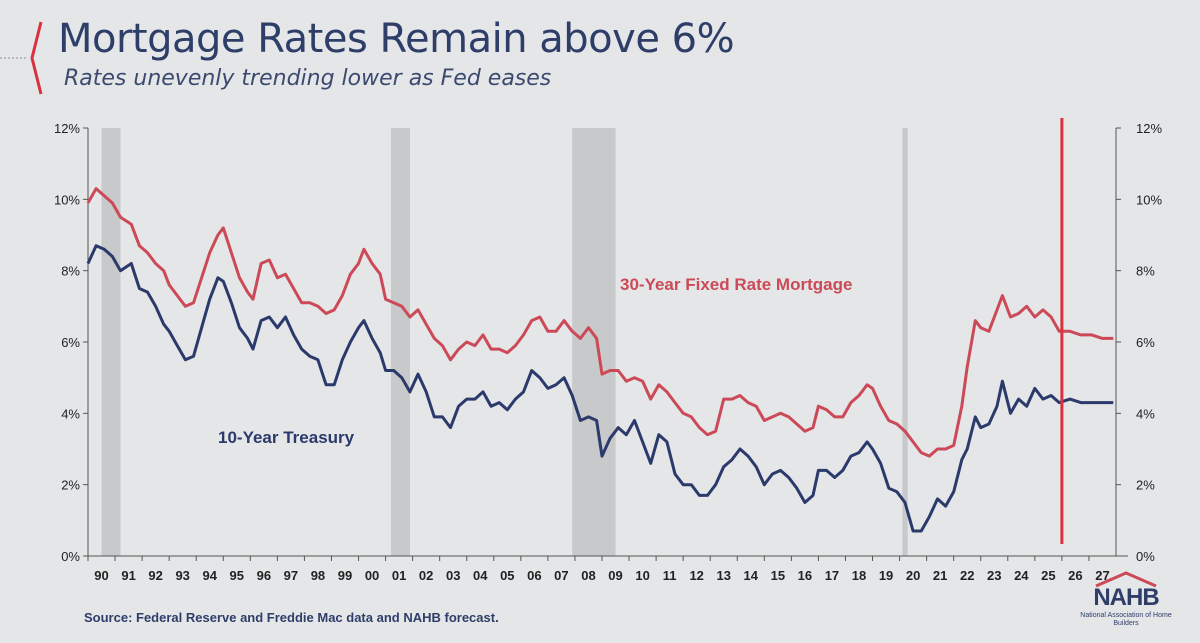 This screenshot has height=643, width=1200. I want to click on x-tick-label-3: 93, so click(182, 575).